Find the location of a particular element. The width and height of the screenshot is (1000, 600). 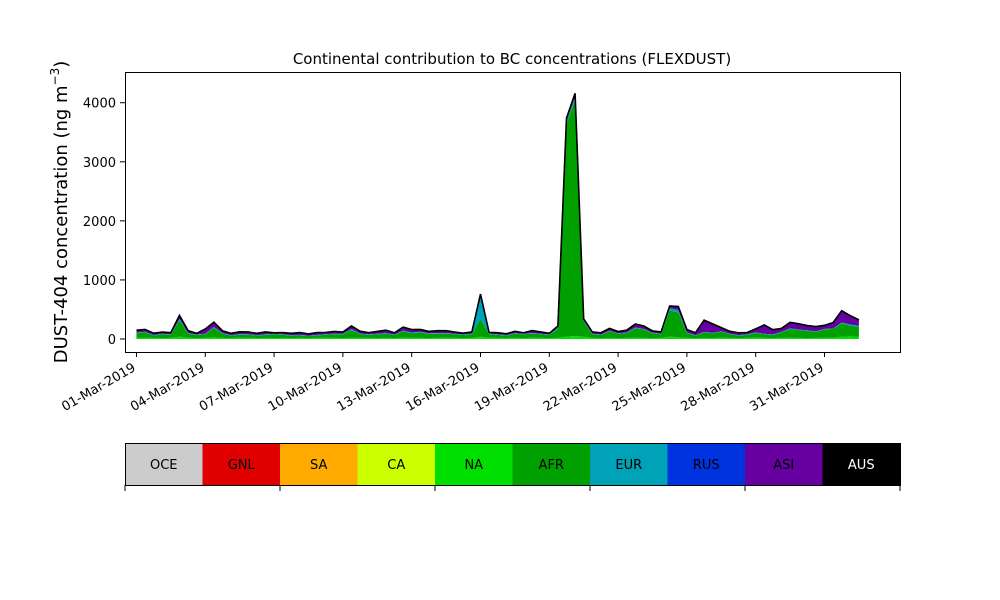

legend-label: CA is located at coordinates (396, 465).